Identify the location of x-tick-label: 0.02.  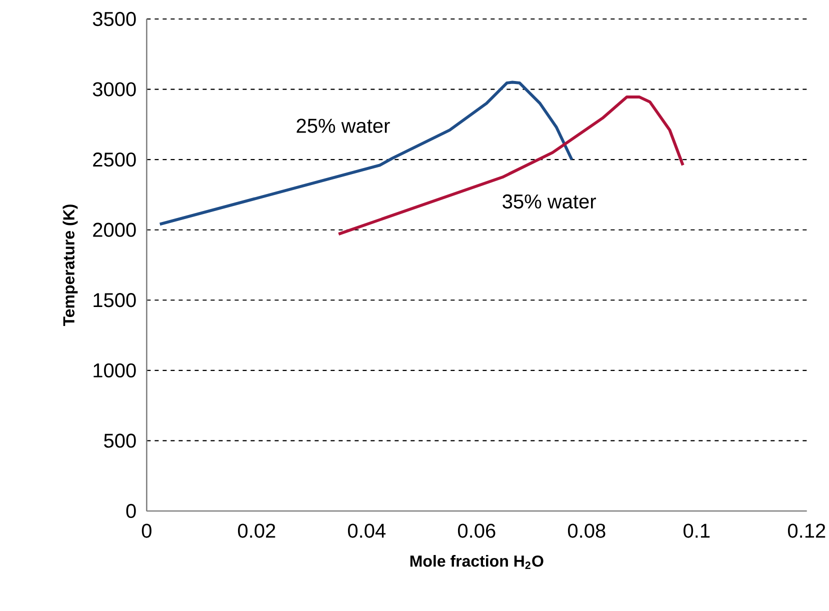
(257, 531).